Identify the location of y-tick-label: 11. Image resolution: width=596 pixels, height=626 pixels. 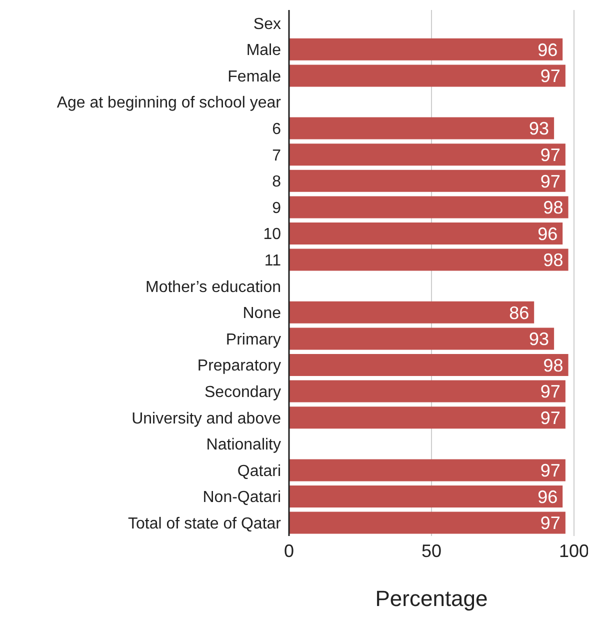
(273, 261).